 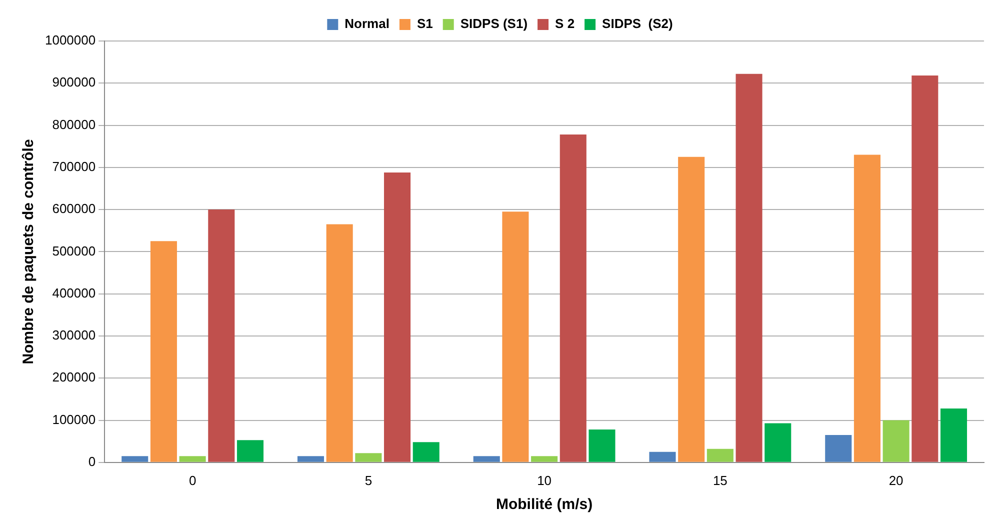 What do you see at coordinates (74, 250) in the screenshot?
I see `y-tick-label: 500000` at bounding box center [74, 250].